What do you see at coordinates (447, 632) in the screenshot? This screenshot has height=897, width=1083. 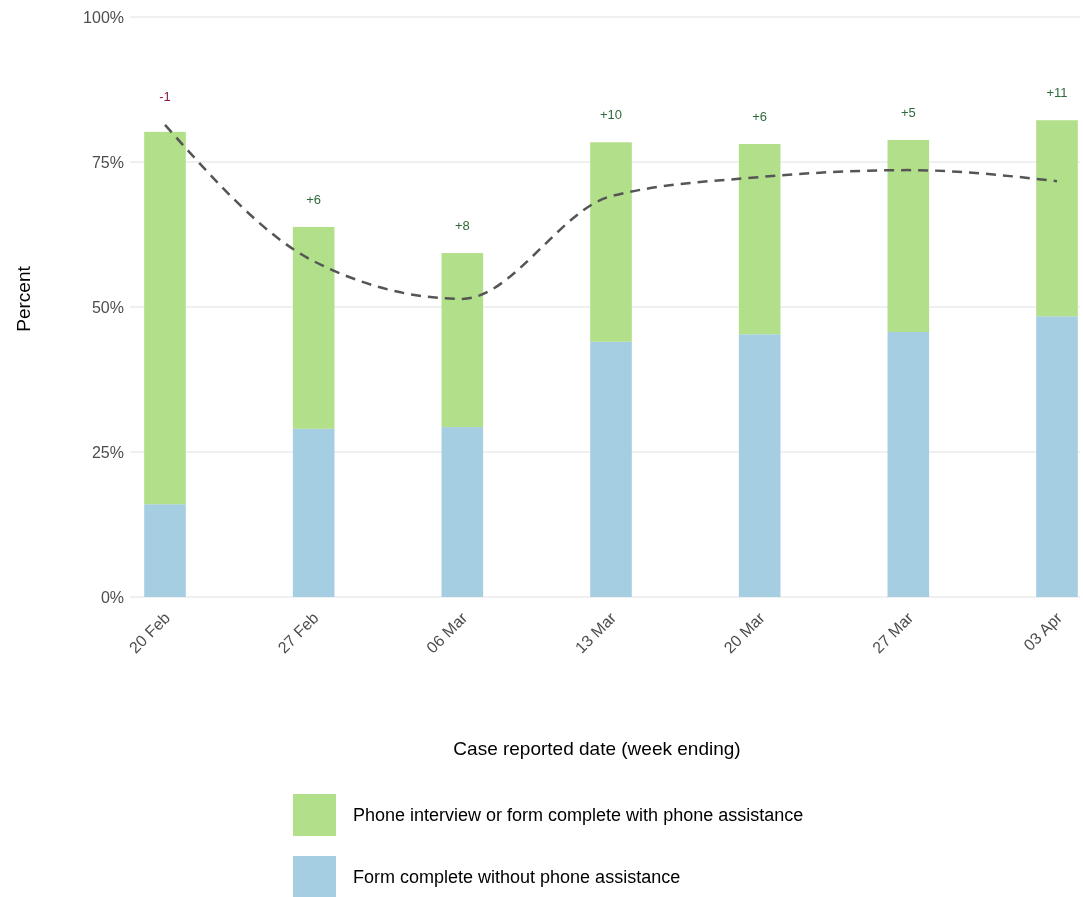 I see `x-tick-label: 06 Mar` at bounding box center [447, 632].